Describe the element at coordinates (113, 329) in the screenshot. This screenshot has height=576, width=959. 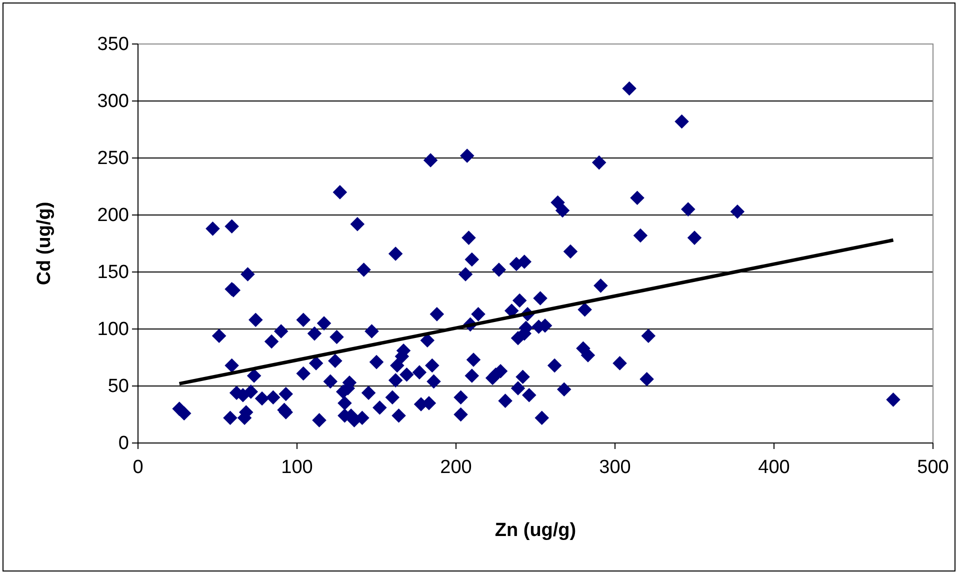
I see `y-tick-label: 100` at that location.